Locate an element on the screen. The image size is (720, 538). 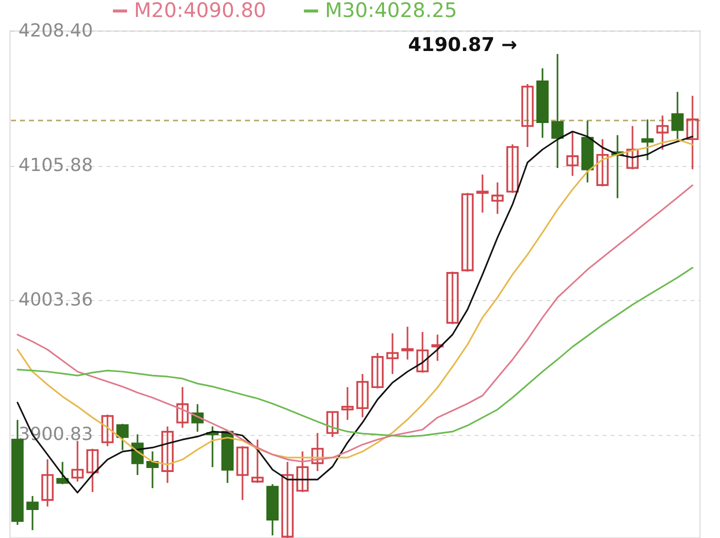
legend-label: M20:4090.80 is located at coordinates (200, 11).